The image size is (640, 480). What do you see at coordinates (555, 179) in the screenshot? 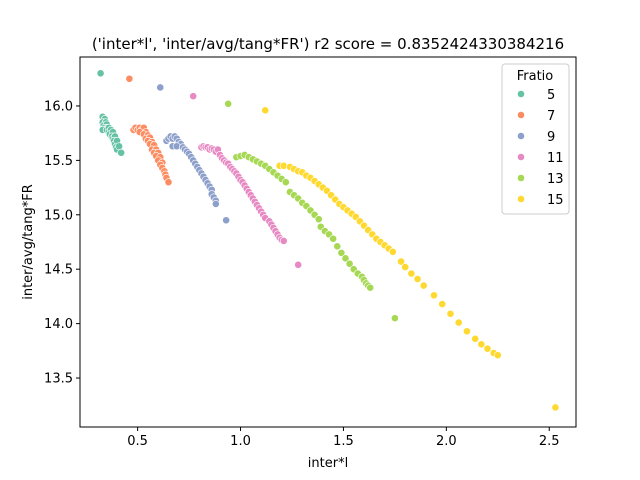
I see `legend-label-13: 13` at bounding box center [555, 179].